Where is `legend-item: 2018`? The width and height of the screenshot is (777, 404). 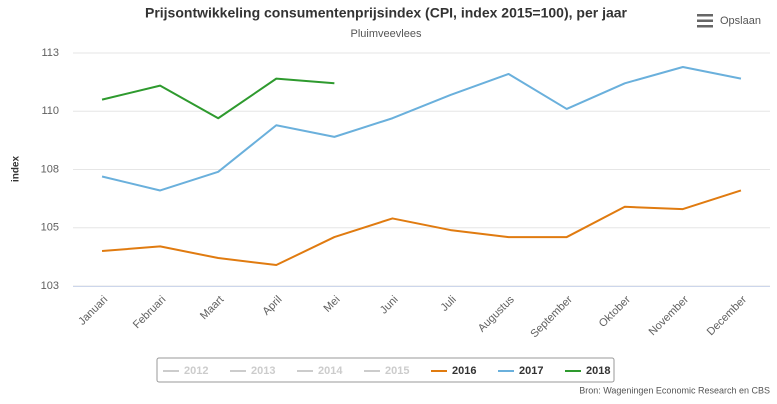
legend-item: 2018 is located at coordinates (587, 371).